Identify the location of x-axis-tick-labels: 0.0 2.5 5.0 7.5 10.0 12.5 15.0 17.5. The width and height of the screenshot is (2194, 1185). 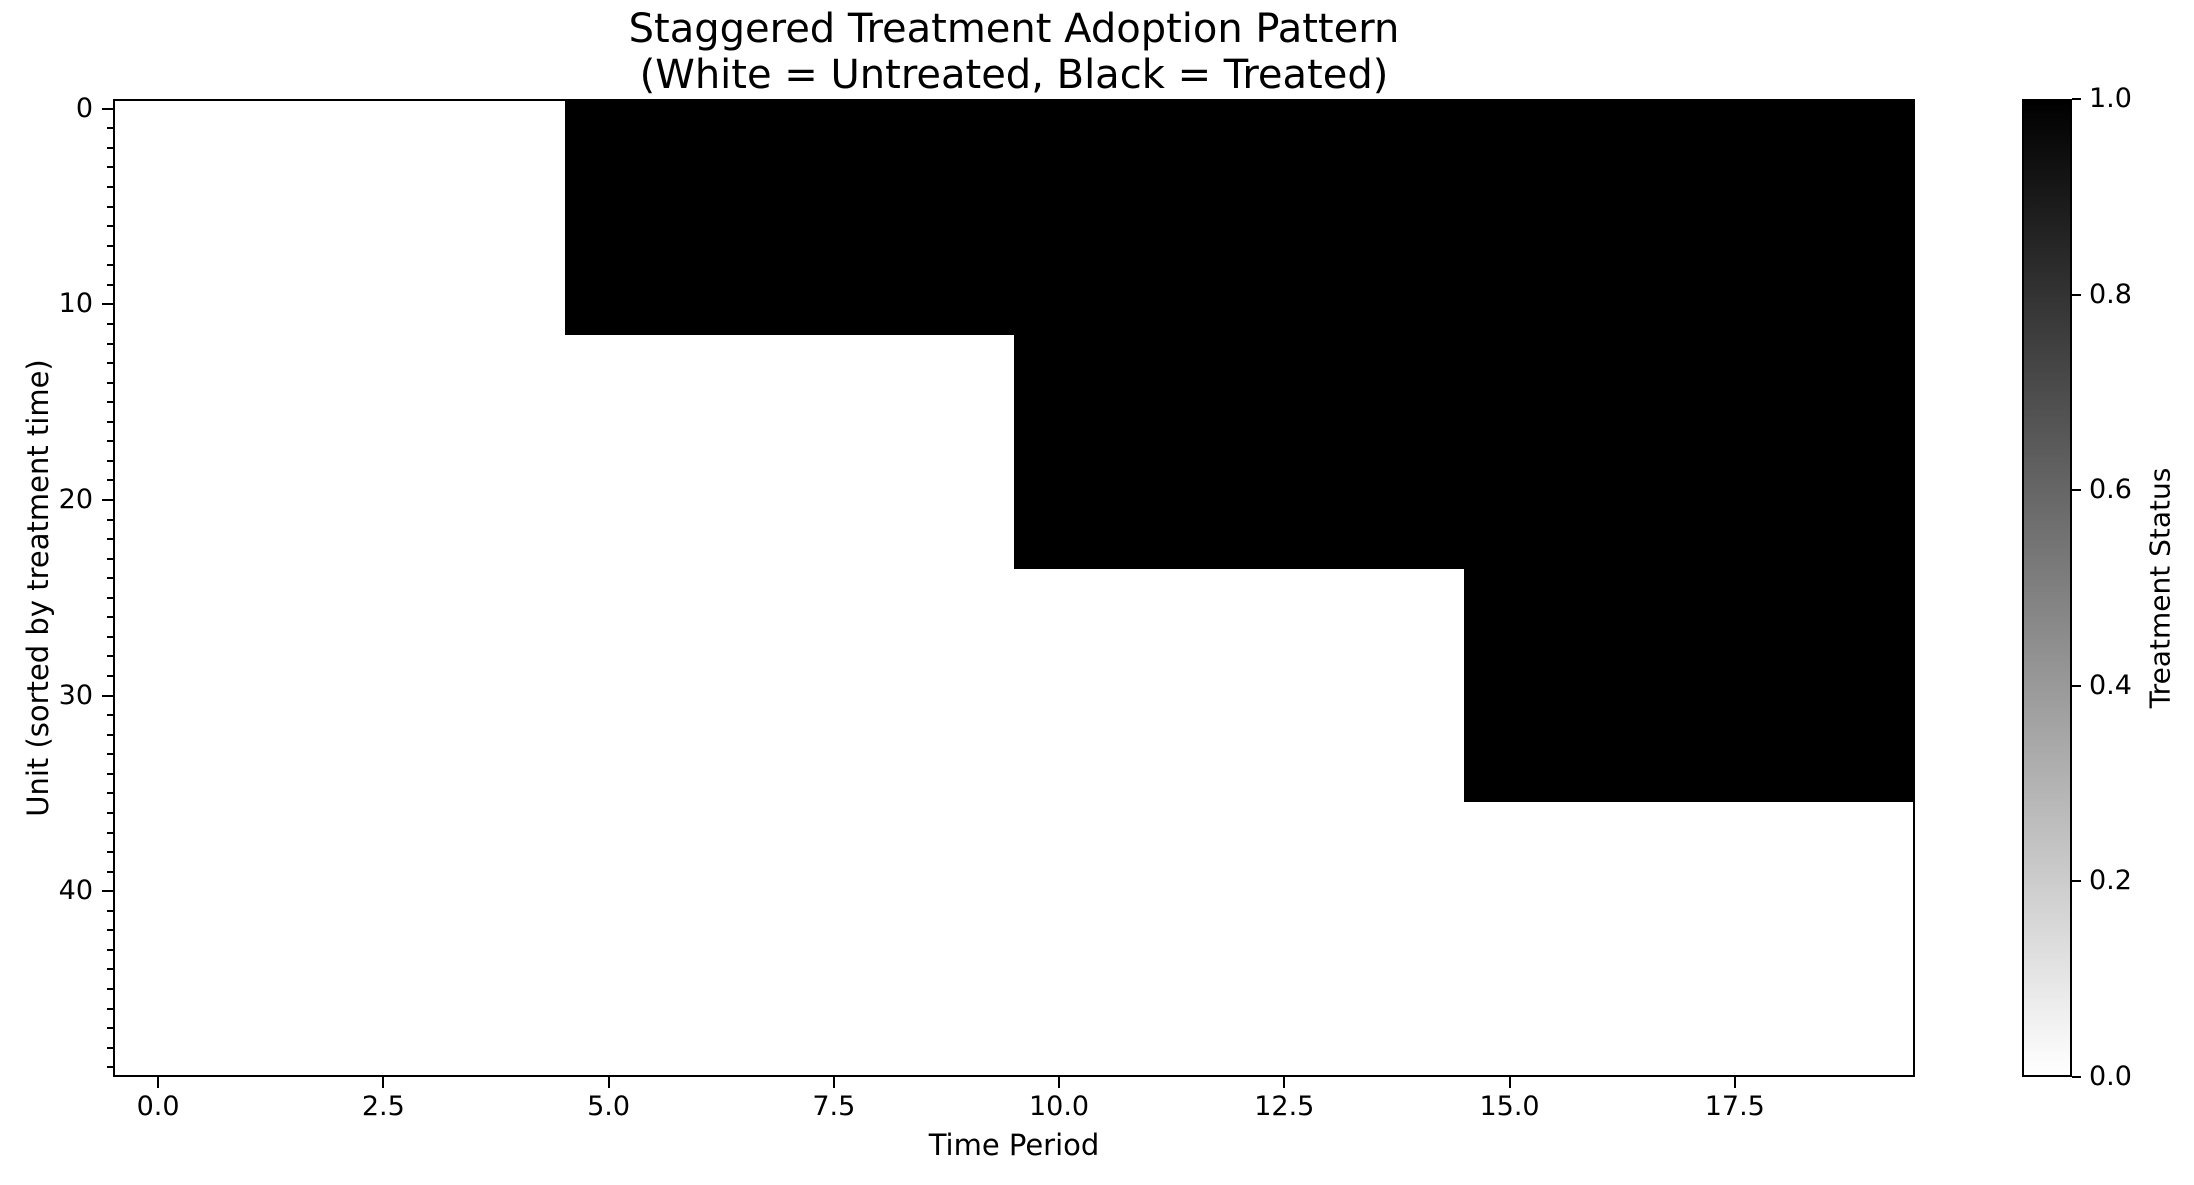
(1014, 1108).